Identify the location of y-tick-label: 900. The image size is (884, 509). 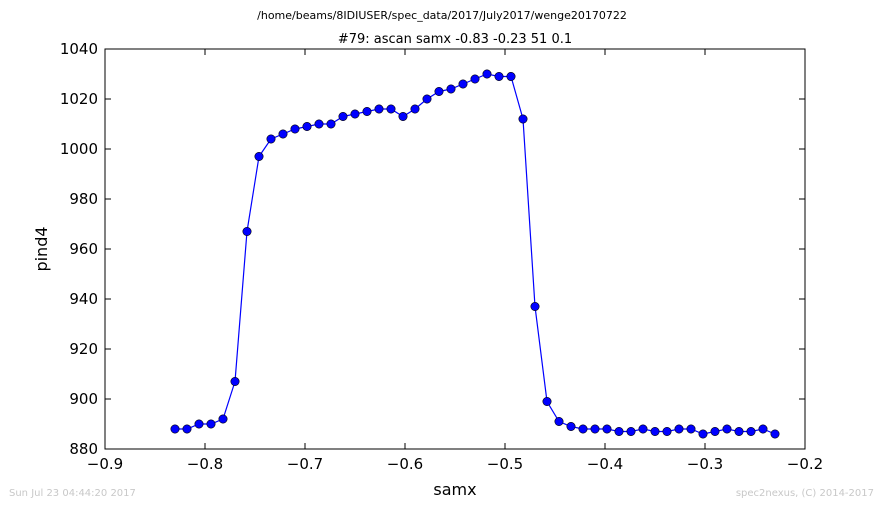
(83, 399).